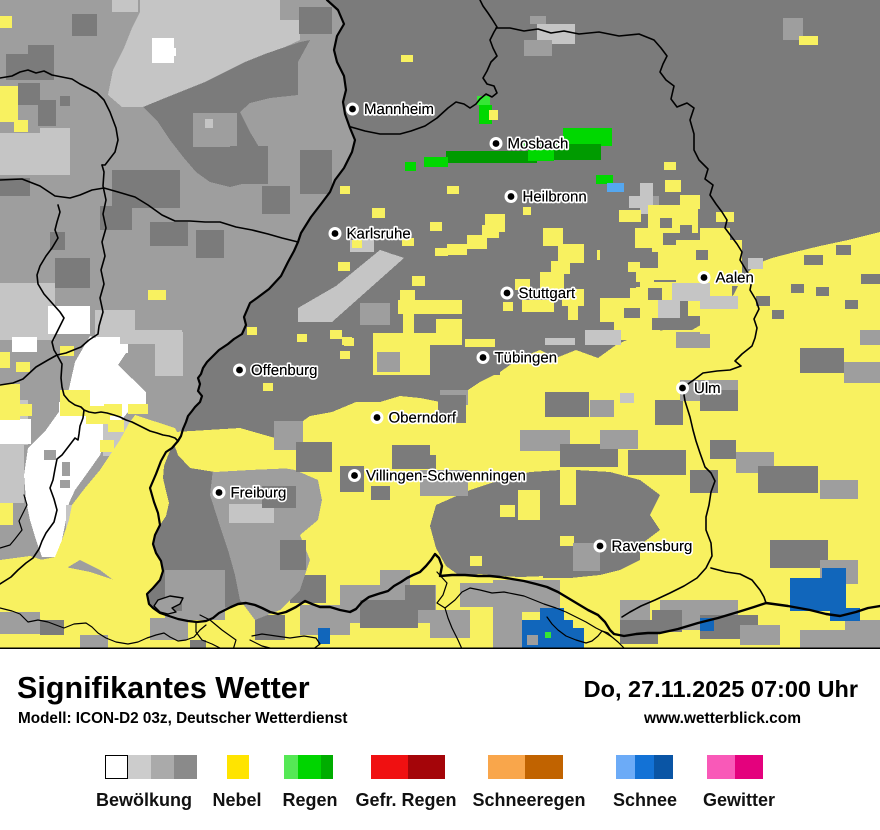 The image size is (880, 830). Describe the element at coordinates (707, 388) in the screenshot. I see `svg-text: Ulm` at that location.